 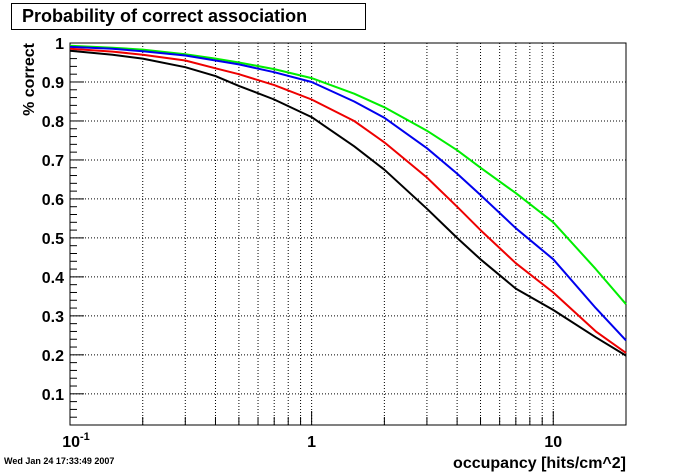 I want to click on x-tick-label: 1, so click(x=311, y=442).